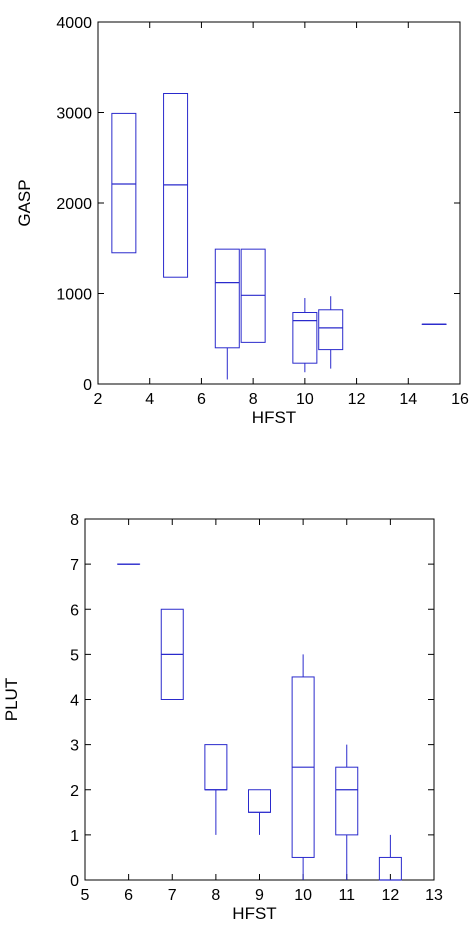 The width and height of the screenshot is (475, 931). I want to click on x-tick-label: 2, so click(98, 399).